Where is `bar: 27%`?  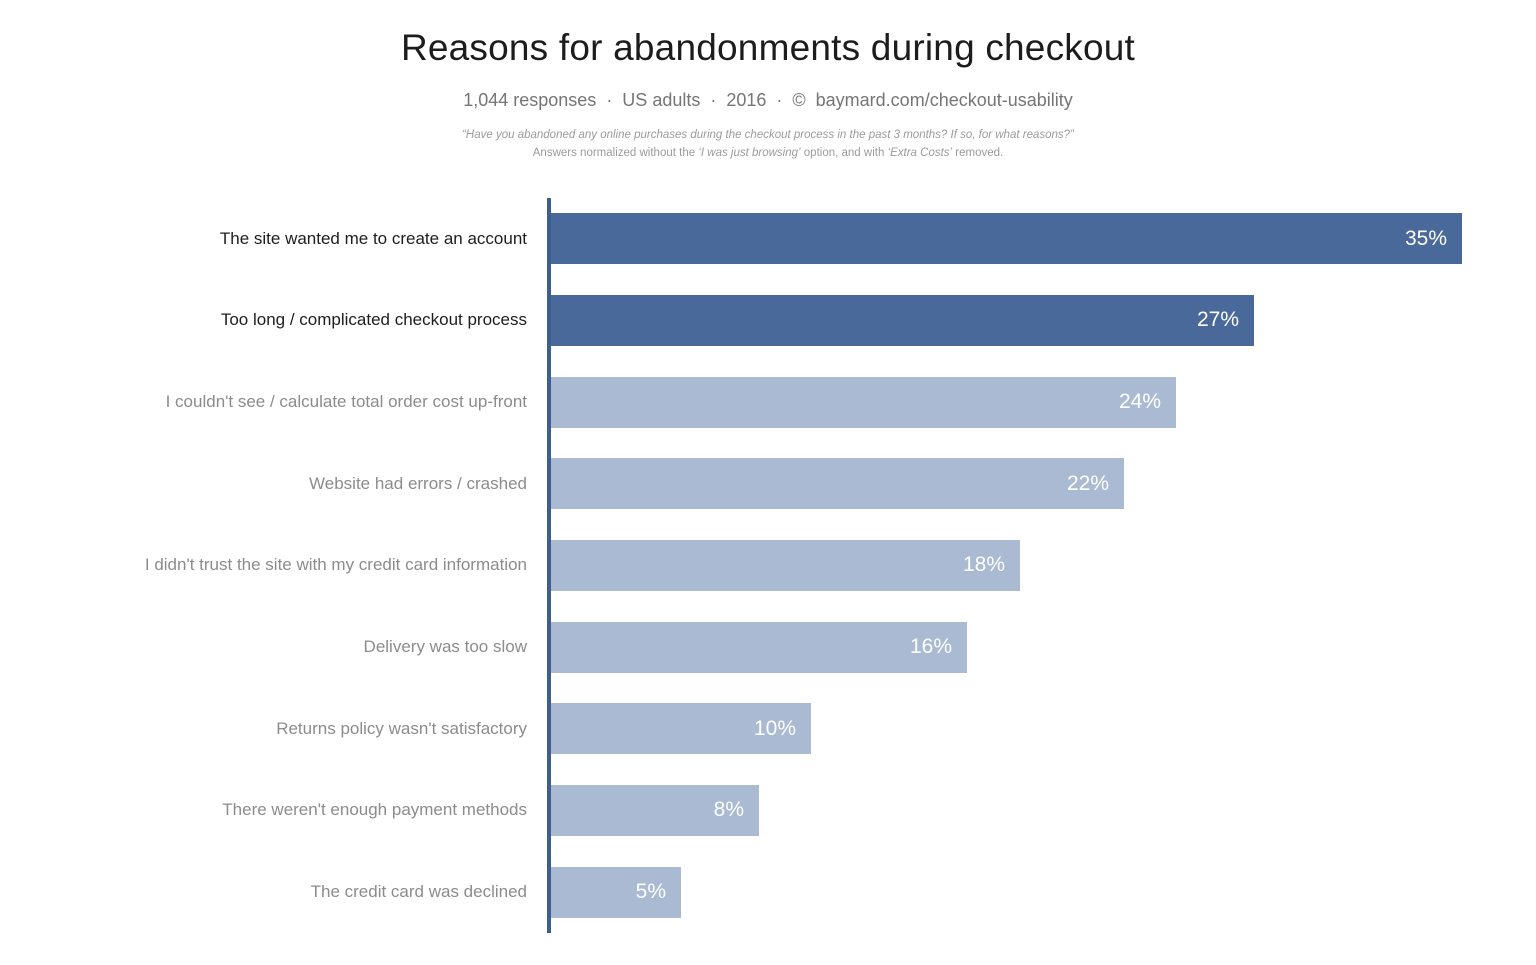 bar: 27% is located at coordinates (902, 320).